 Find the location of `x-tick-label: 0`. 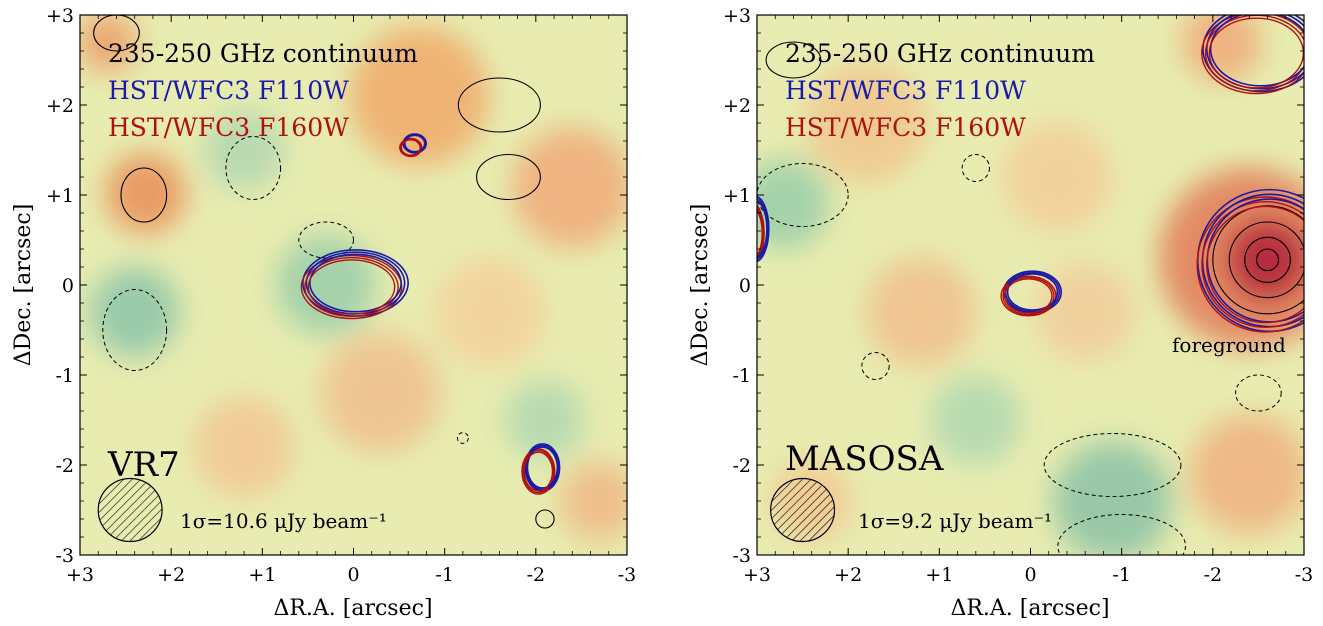

x-tick-label: 0 is located at coordinates (1030, 575).